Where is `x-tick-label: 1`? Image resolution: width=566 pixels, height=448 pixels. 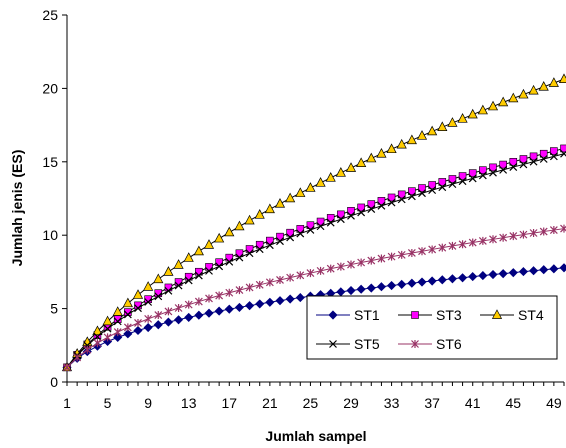
x-tick-label: 1 is located at coordinates (67, 403).